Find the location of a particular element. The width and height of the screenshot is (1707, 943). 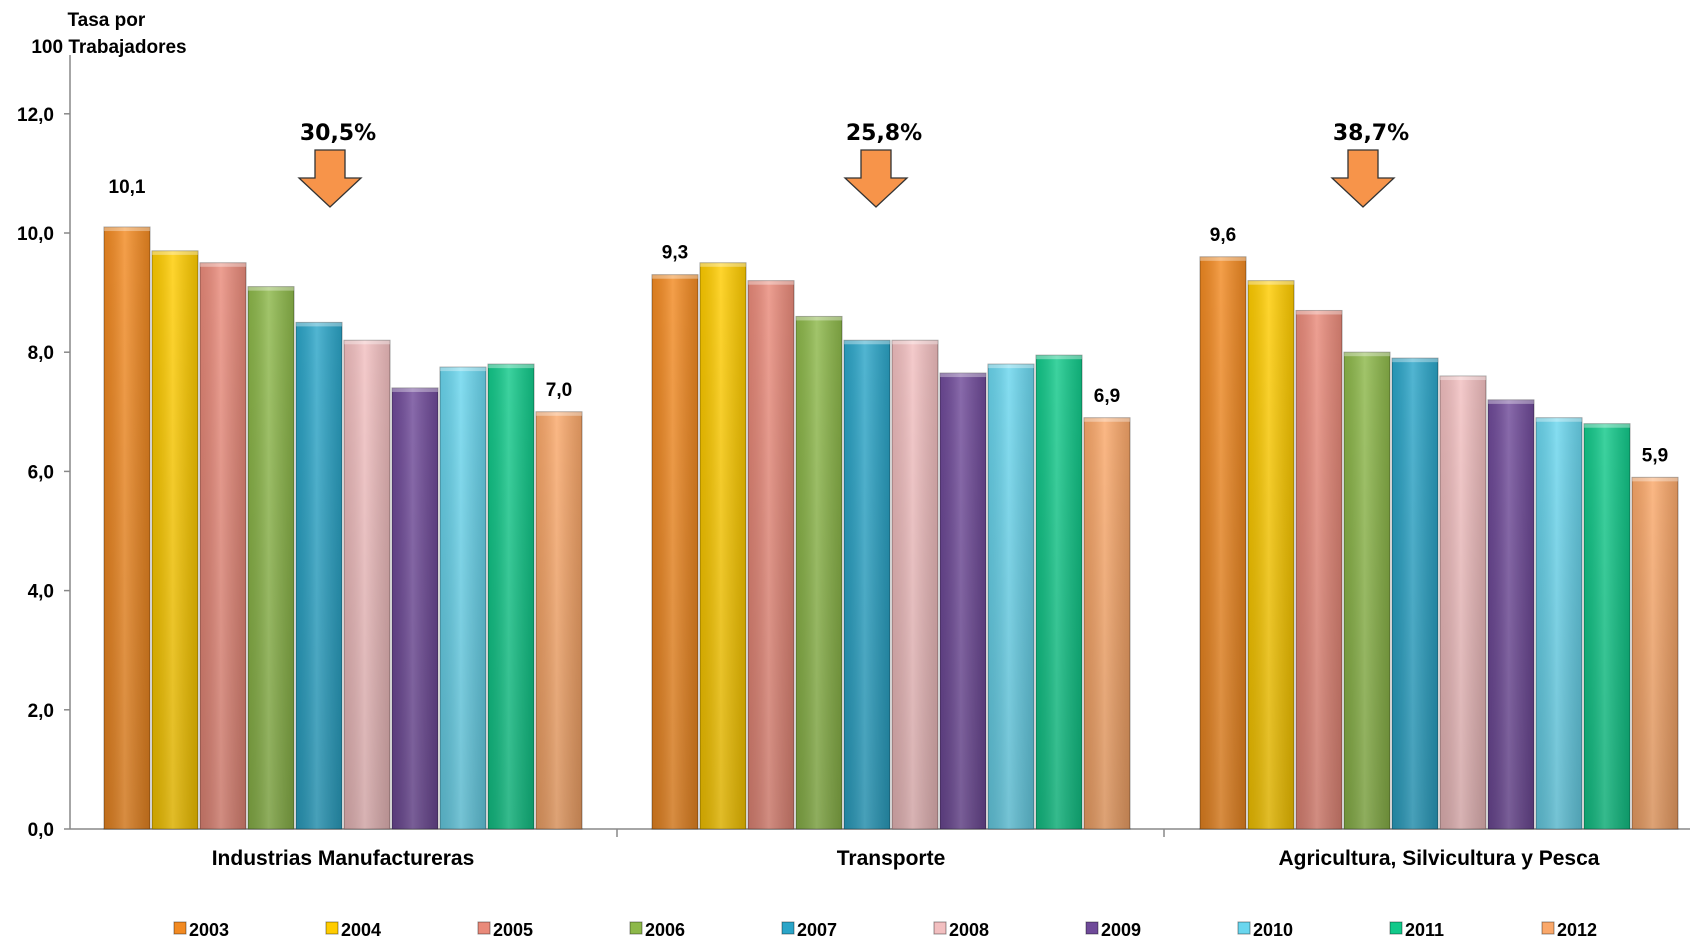

y-tick-label: 10,0 is located at coordinates (35, 234).